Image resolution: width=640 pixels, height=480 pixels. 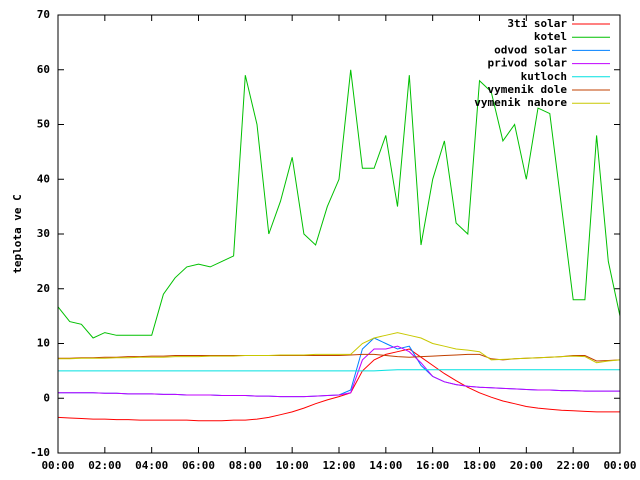 What do you see at coordinates (43, 233) in the screenshot?
I see `y-tick-label: 30` at bounding box center [43, 233].